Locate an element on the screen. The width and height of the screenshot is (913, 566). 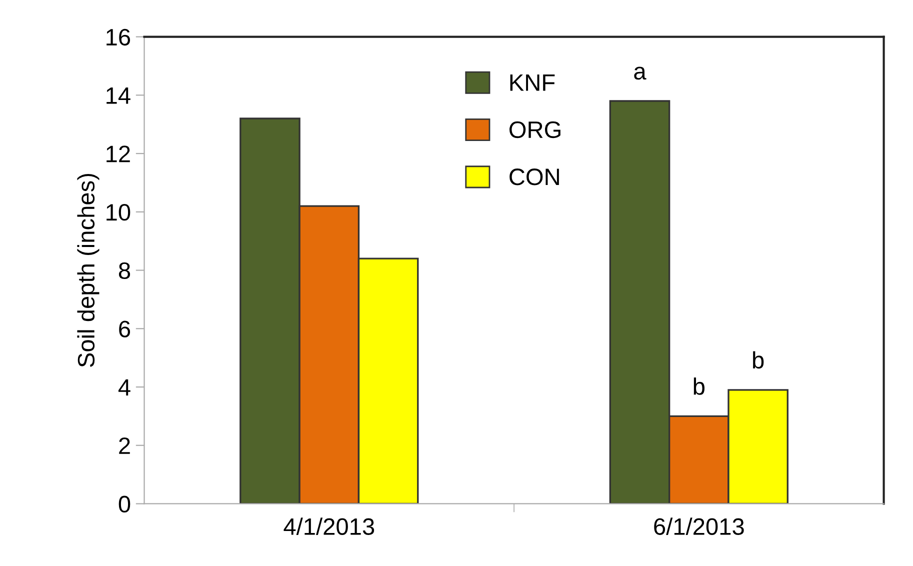
y-tick-label: 10 is located at coordinates (118, 212).